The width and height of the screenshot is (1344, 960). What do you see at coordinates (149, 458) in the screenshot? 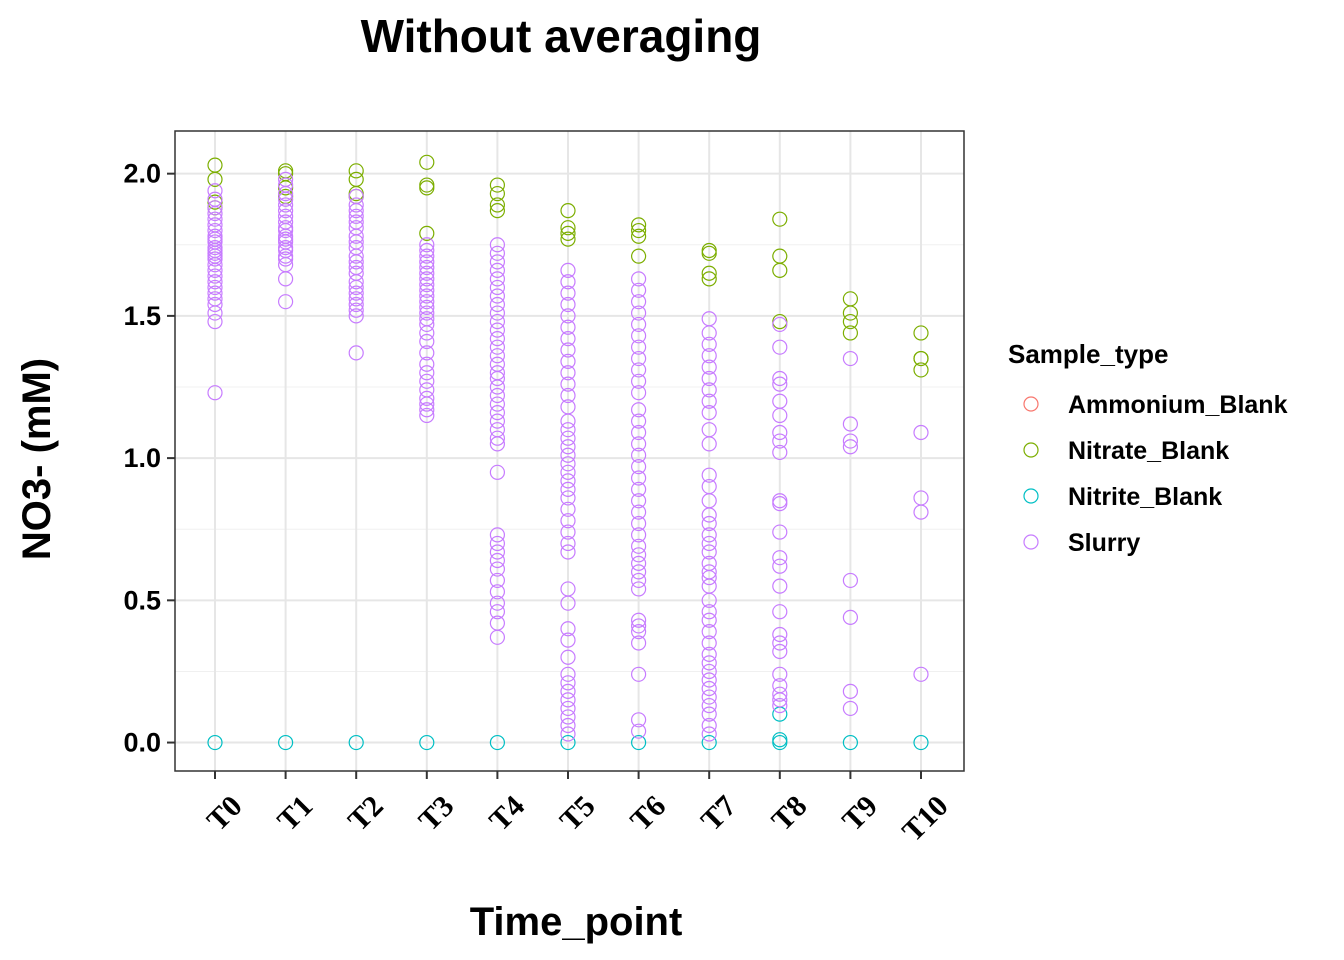
I see `y-axis: 0.0 0.5 1.0 1.5 2.0` at bounding box center [149, 458].